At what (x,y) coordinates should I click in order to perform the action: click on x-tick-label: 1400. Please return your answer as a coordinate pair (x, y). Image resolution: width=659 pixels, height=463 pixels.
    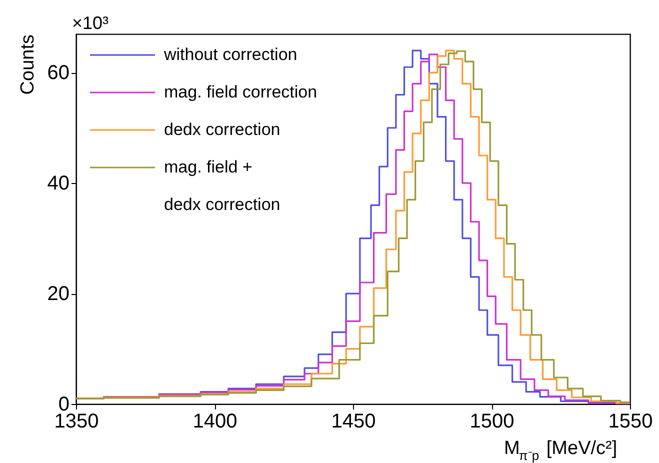
    Looking at the image, I should click on (215, 421).